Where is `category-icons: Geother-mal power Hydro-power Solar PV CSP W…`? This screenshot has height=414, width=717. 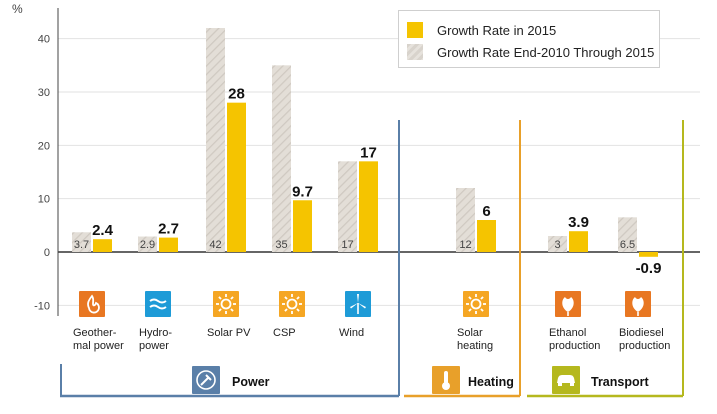
category-icons: Geother-mal power Hydro-power Solar PV CSP W… is located at coordinates (371, 321).